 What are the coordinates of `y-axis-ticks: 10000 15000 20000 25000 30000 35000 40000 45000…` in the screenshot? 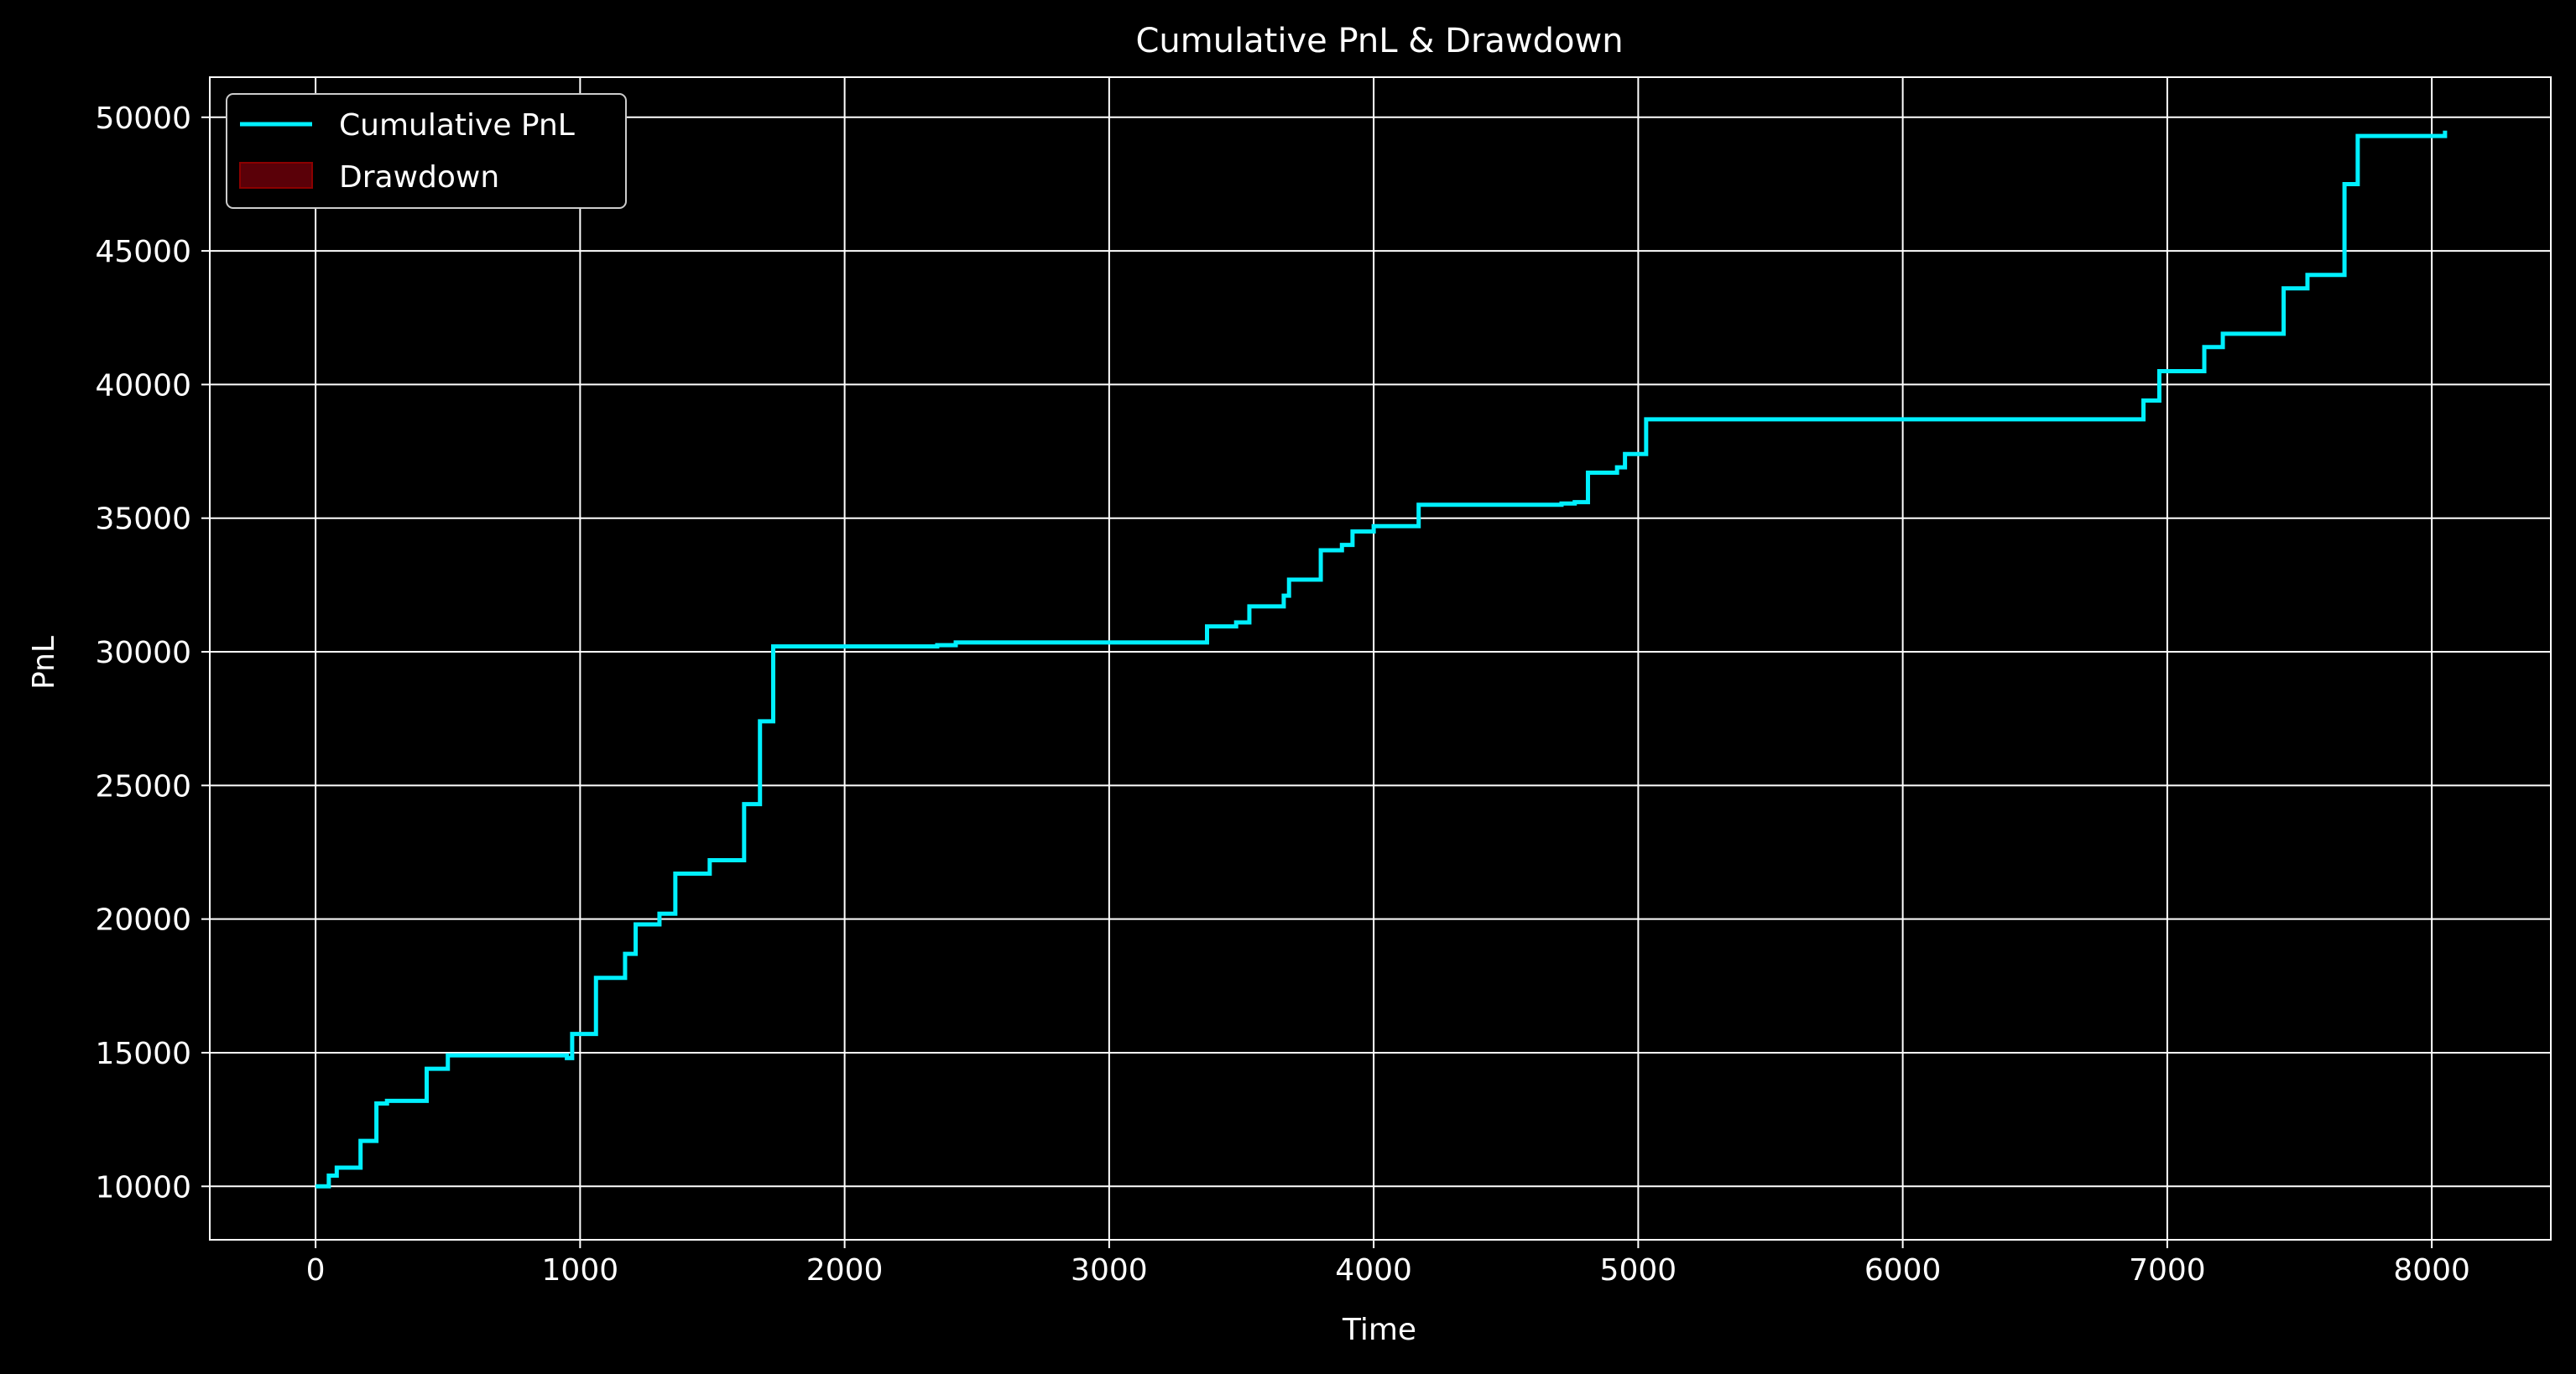 It's located at (152, 653).